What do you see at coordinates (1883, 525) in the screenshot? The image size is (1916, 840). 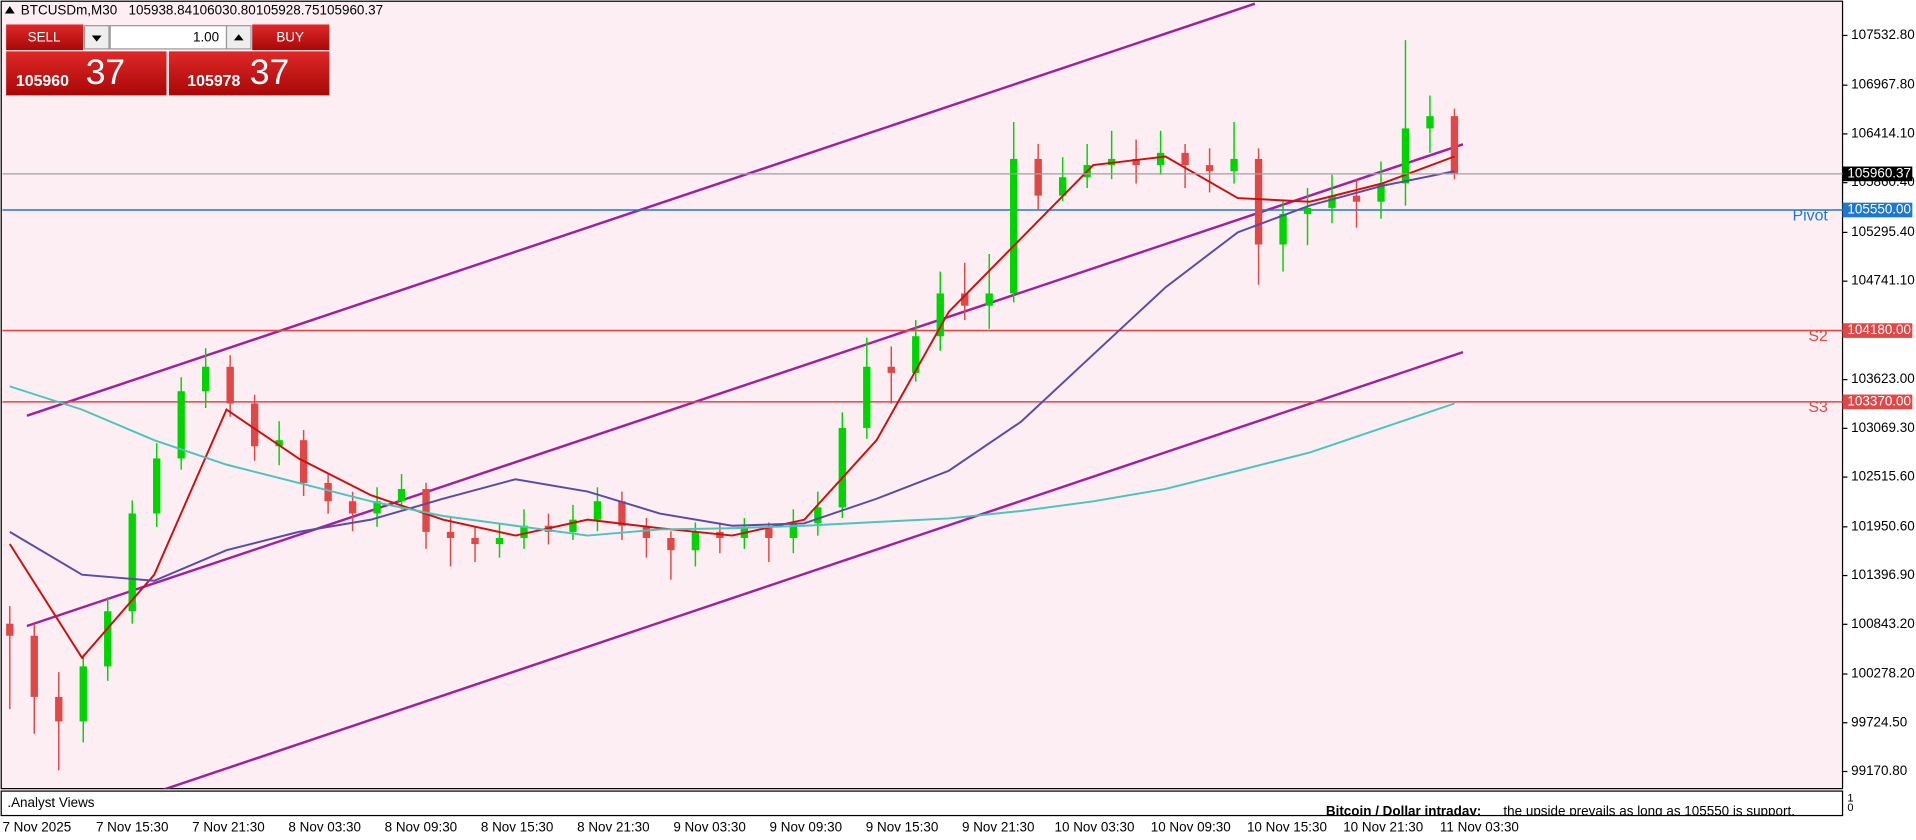 I see `y-tick-label: 101950.60` at bounding box center [1883, 525].